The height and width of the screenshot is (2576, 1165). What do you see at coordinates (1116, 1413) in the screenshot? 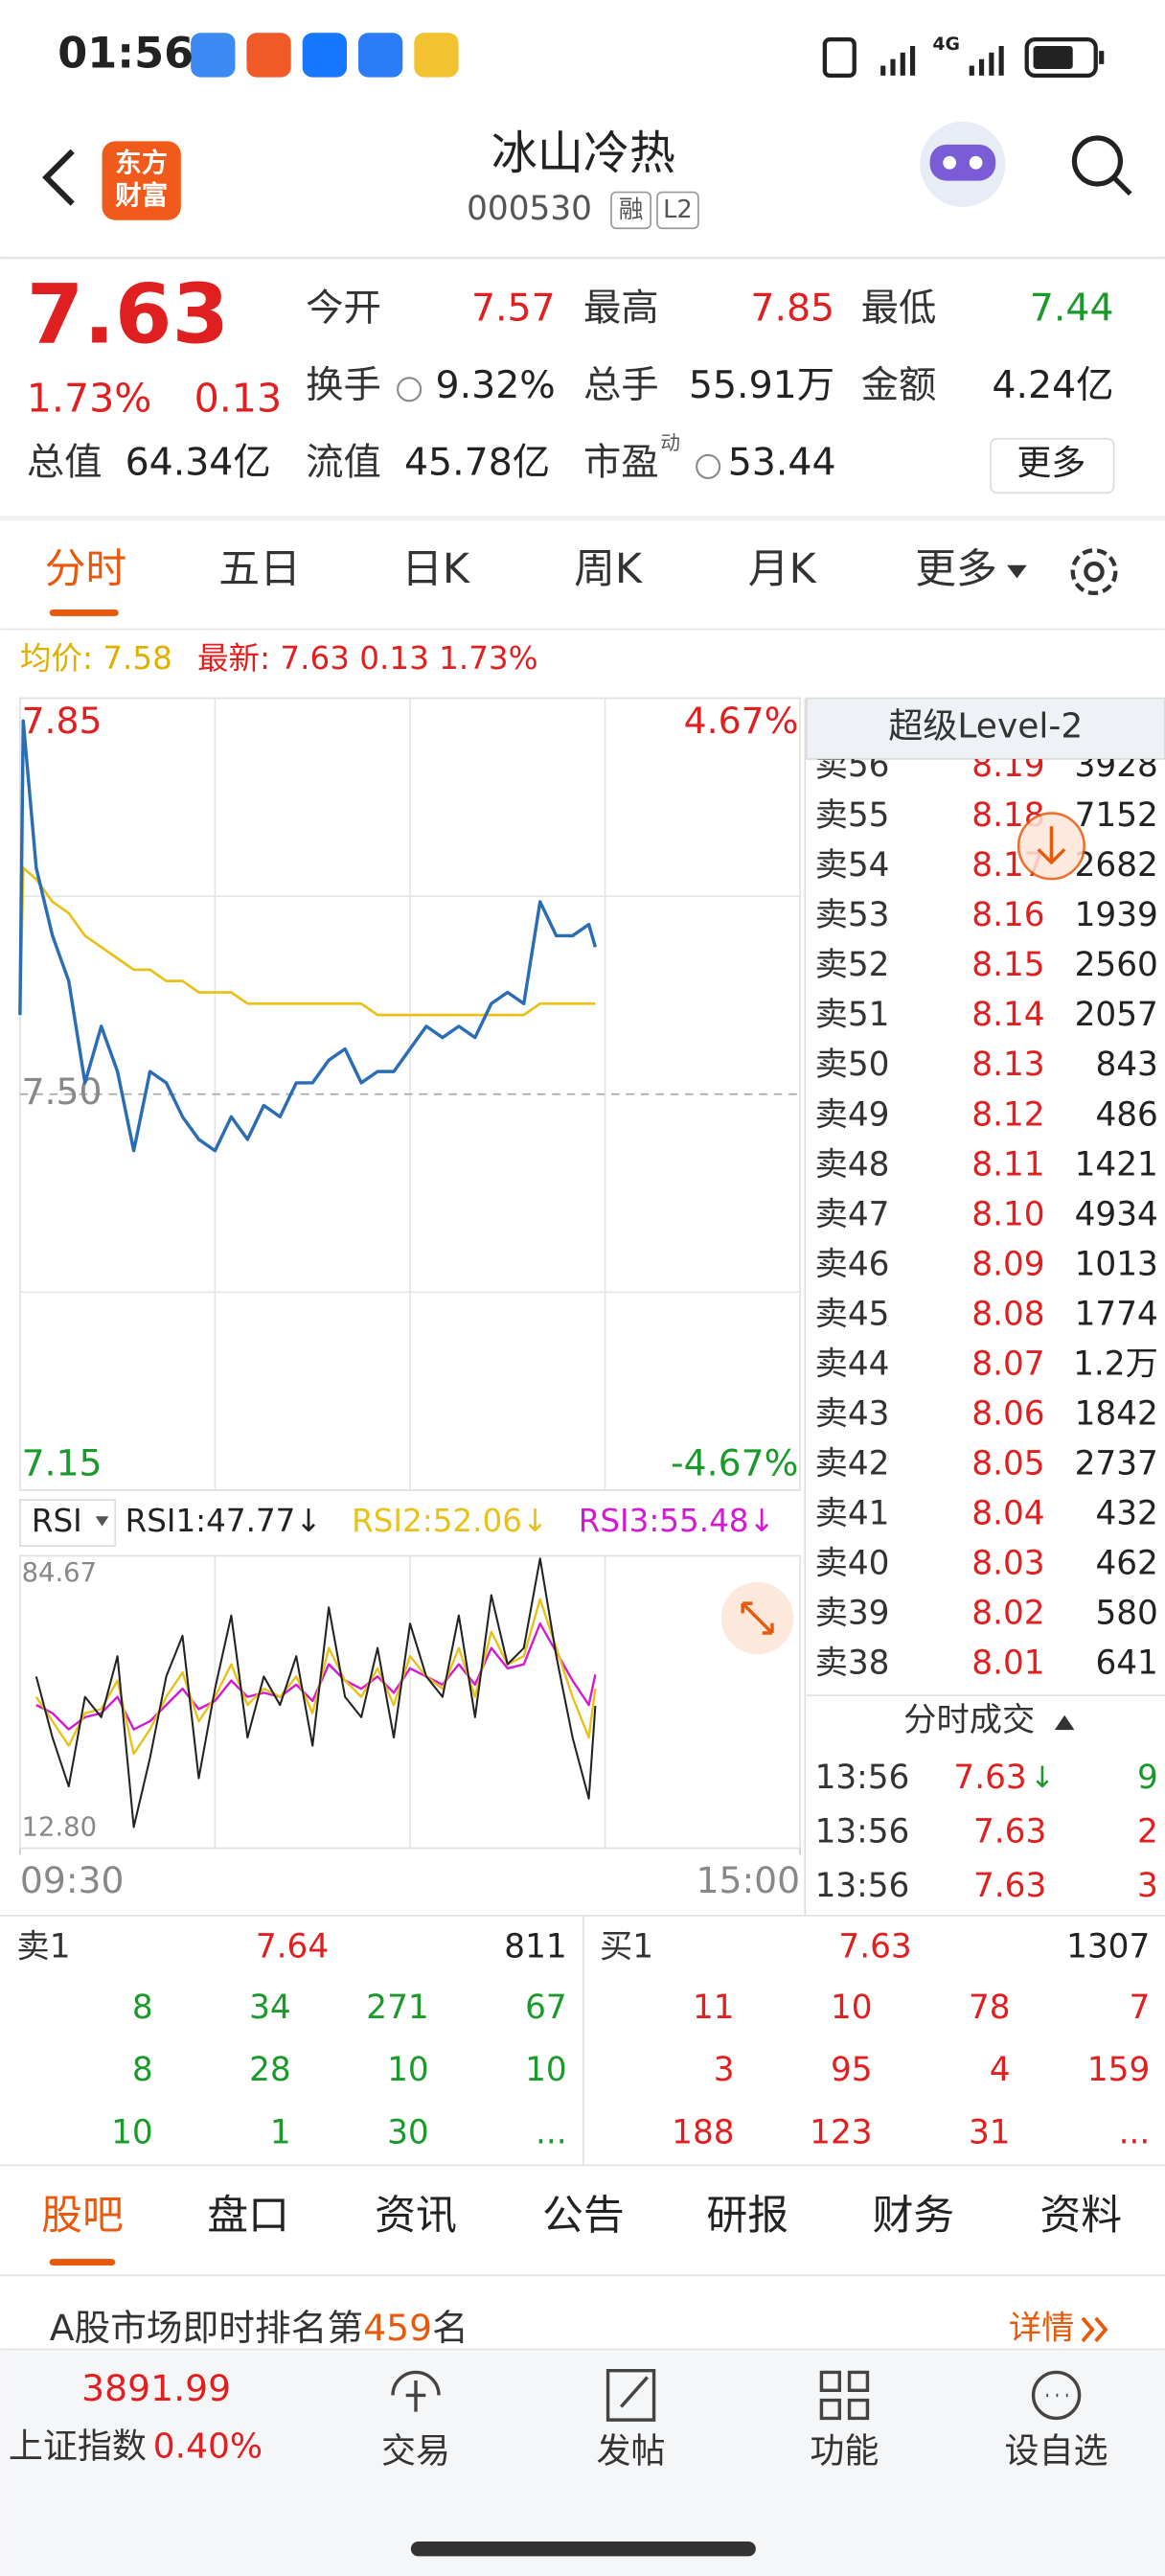
I see `ask-volume: 1842` at bounding box center [1116, 1413].